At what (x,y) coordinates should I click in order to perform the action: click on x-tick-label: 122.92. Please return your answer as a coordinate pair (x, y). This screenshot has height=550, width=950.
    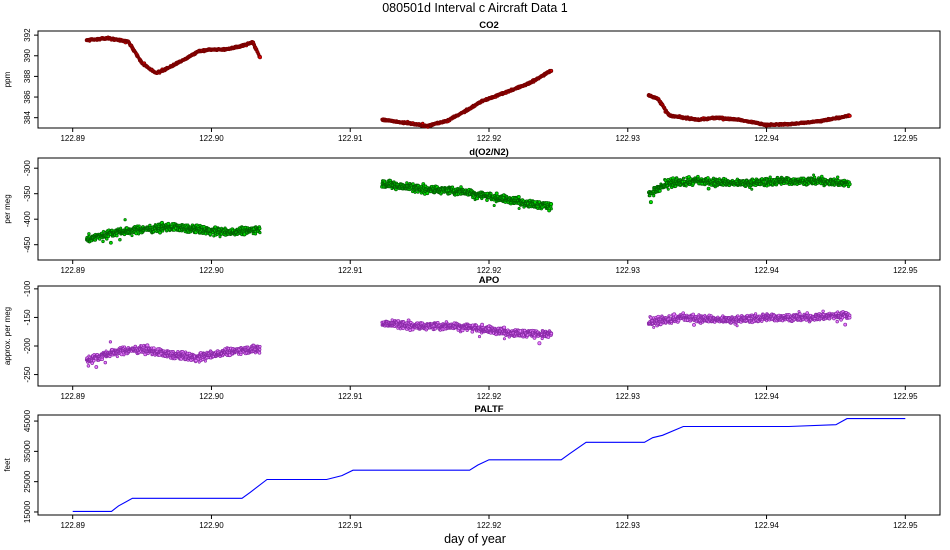
    Looking at the image, I should click on (489, 138).